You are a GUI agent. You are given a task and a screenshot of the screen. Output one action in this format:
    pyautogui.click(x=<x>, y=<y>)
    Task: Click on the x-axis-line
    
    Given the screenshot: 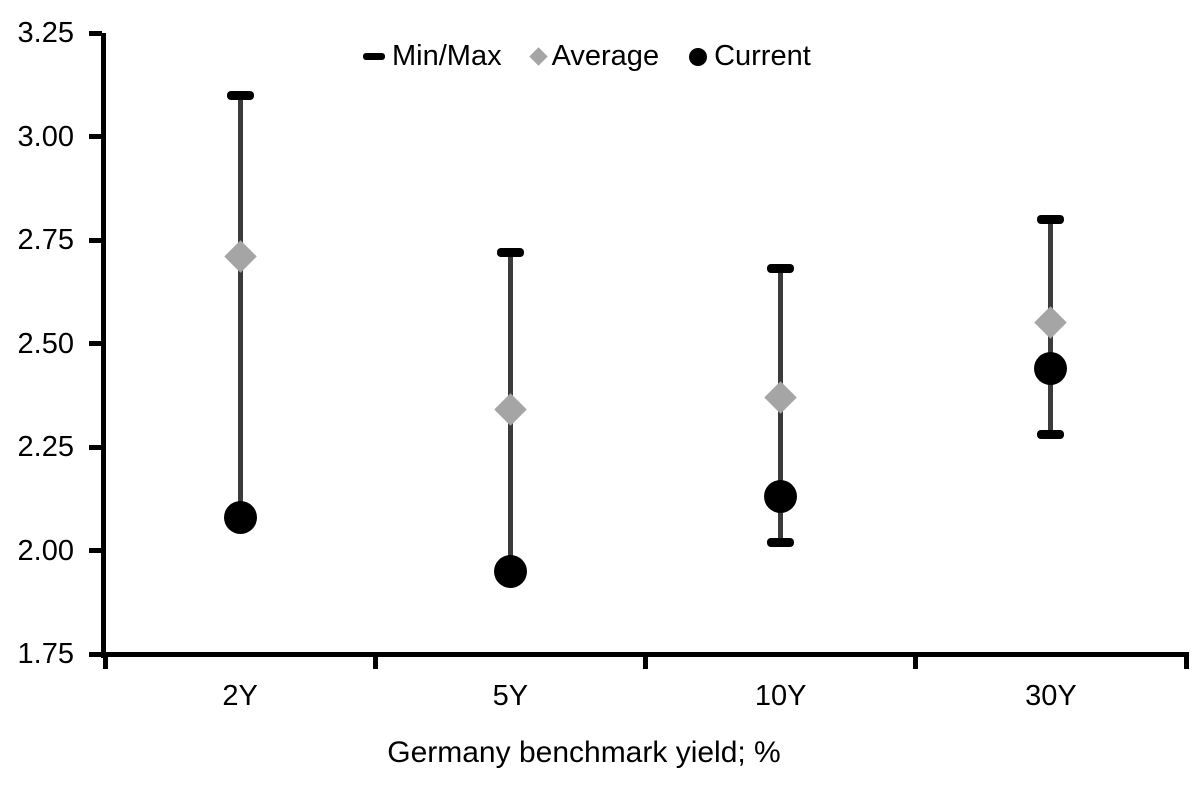 What is the action you would take?
    pyautogui.click(x=645, y=654)
    